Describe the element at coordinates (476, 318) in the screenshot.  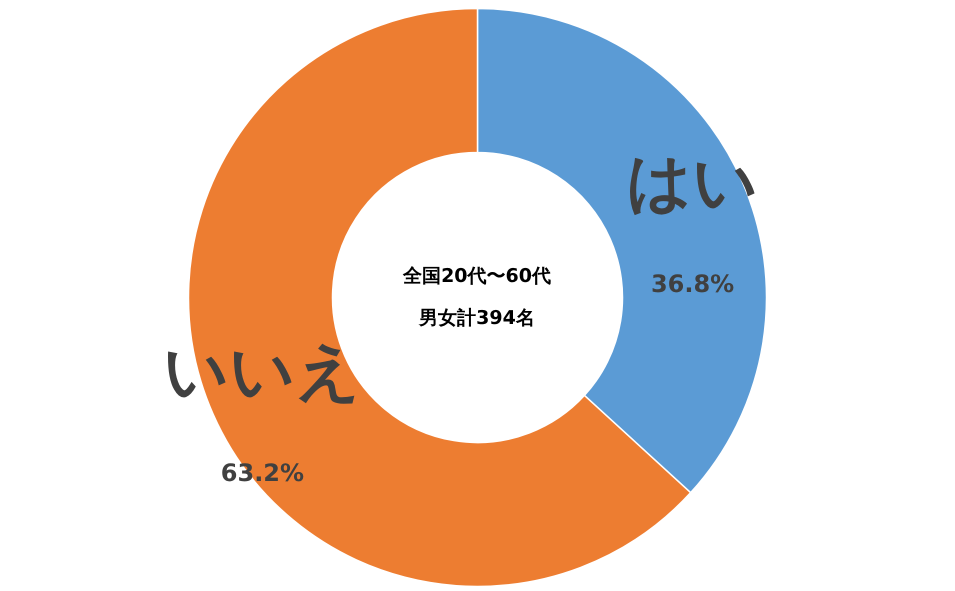
I see `text: 男女計394名` at that location.